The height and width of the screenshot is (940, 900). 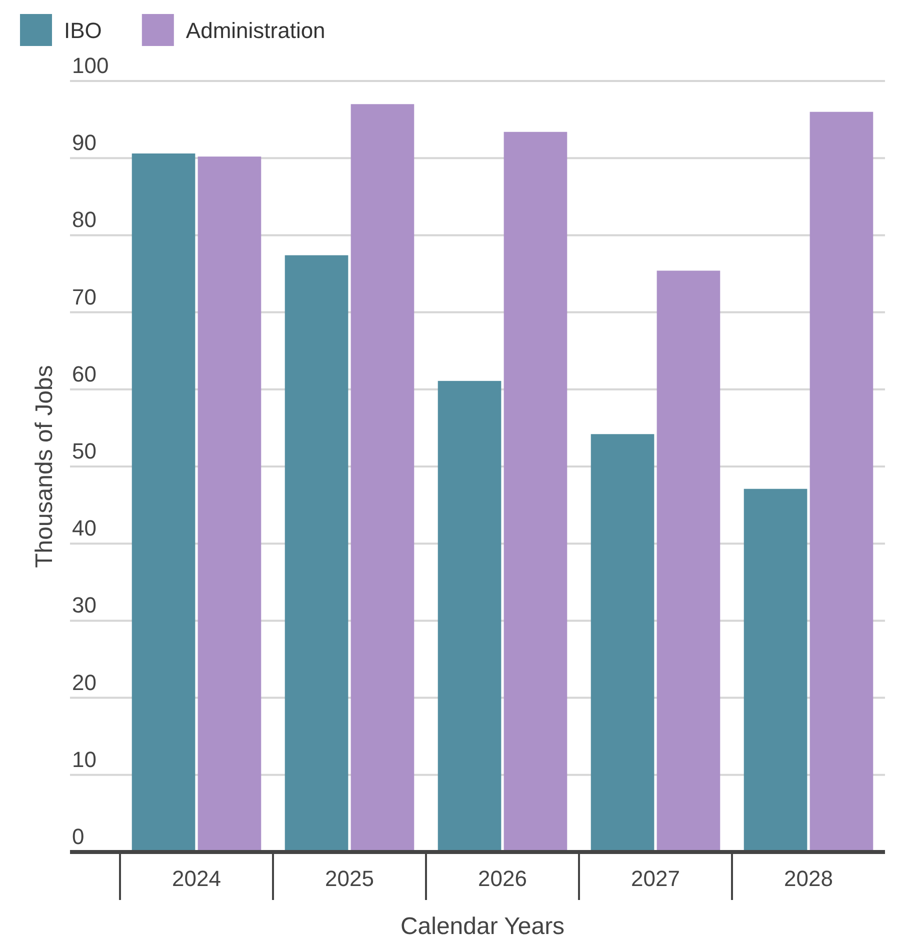 I want to click on y-tick-label: 60, so click(x=84, y=373).